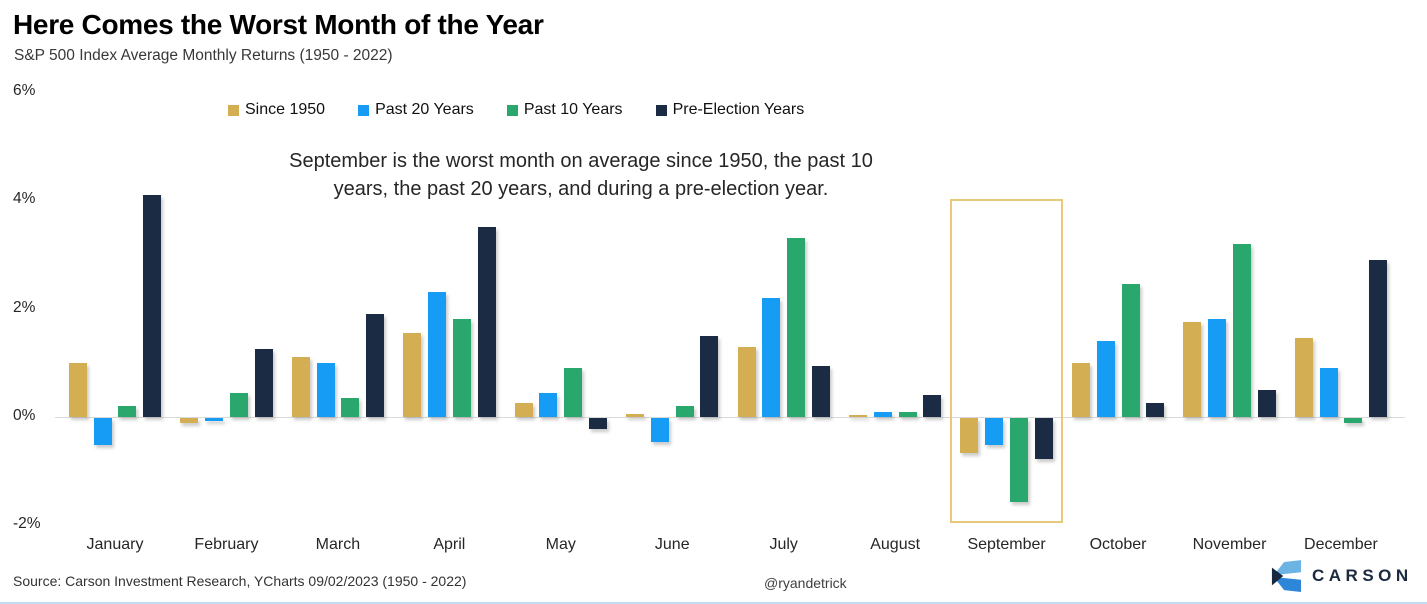 The height and width of the screenshot is (604, 1427). Describe the element at coordinates (461, 368) in the screenshot. I see `bar-april-past-10-years` at that location.